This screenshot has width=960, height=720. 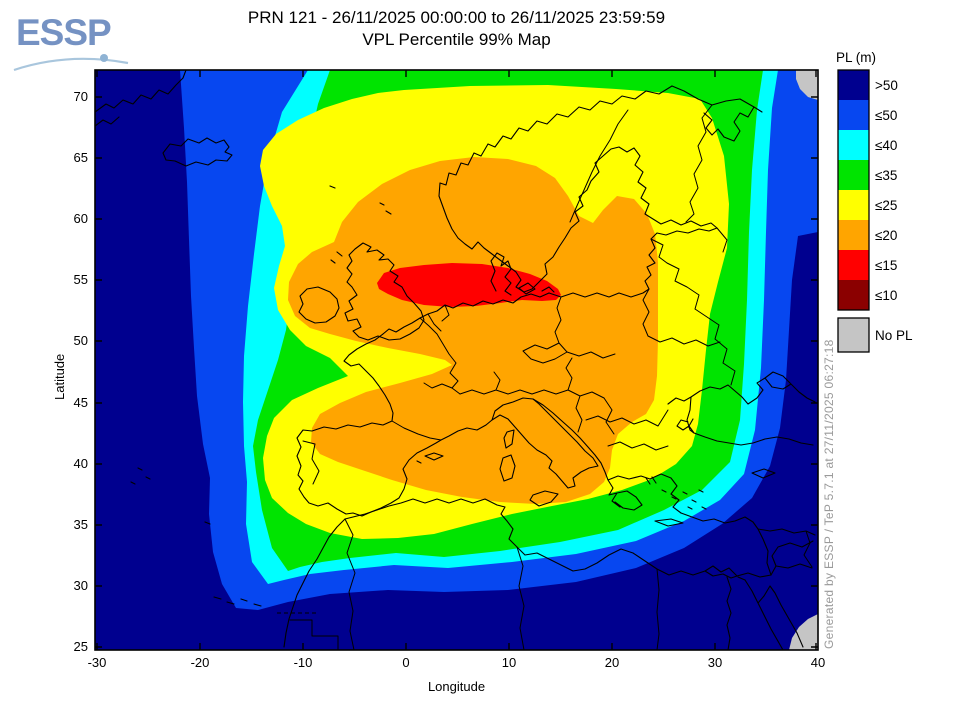 What do you see at coordinates (853, 145) in the screenshot?
I see `legend-swatch-le40` at bounding box center [853, 145].